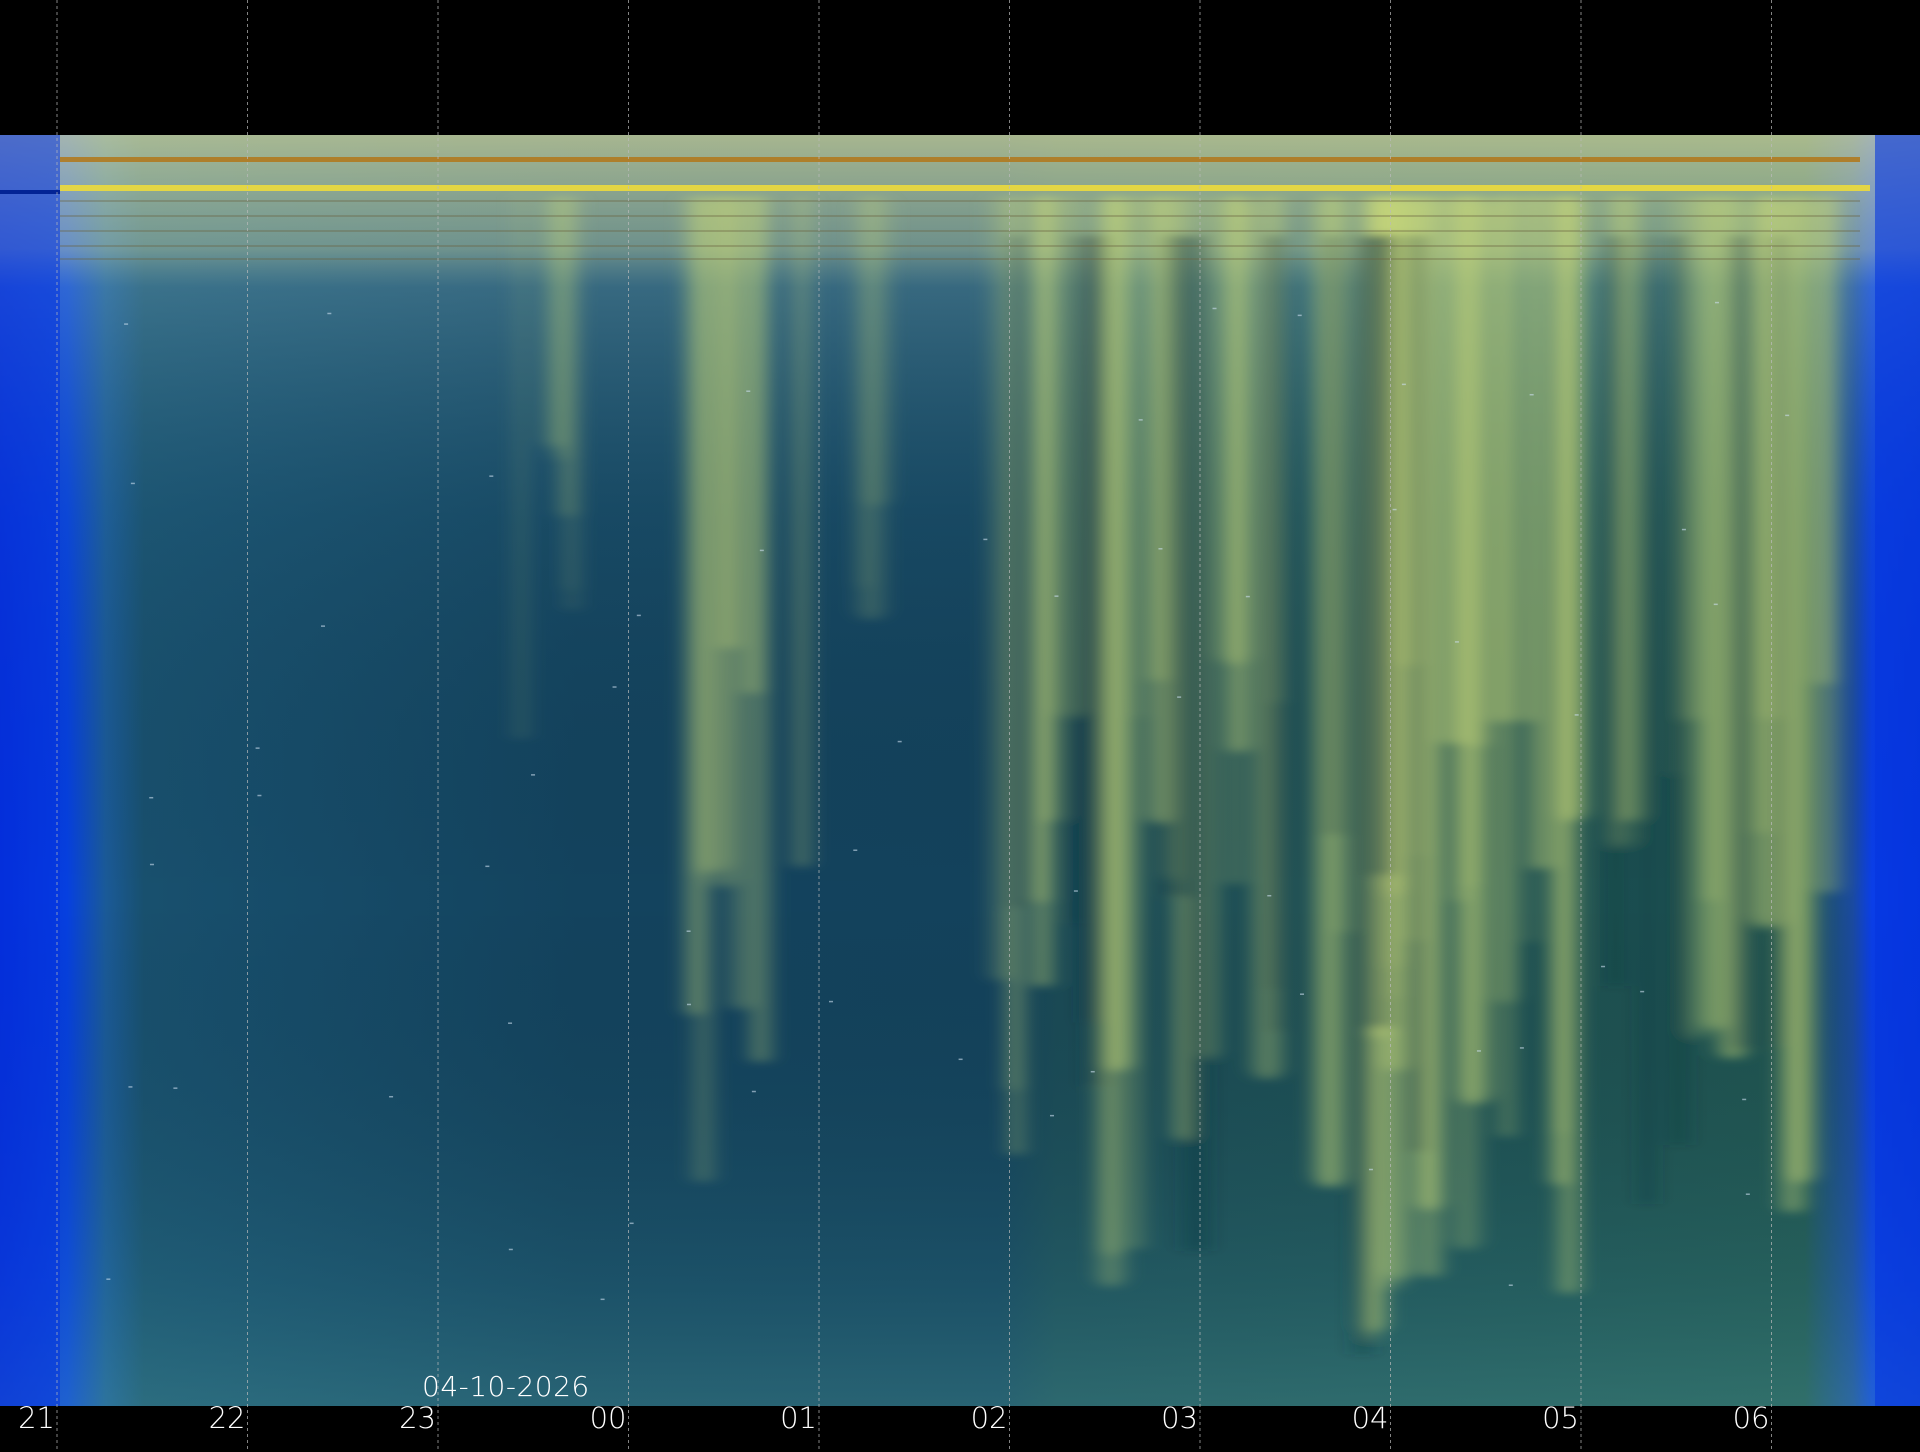  Describe the element at coordinates (989, 1418) in the screenshot. I see `hour-label: 02` at that location.